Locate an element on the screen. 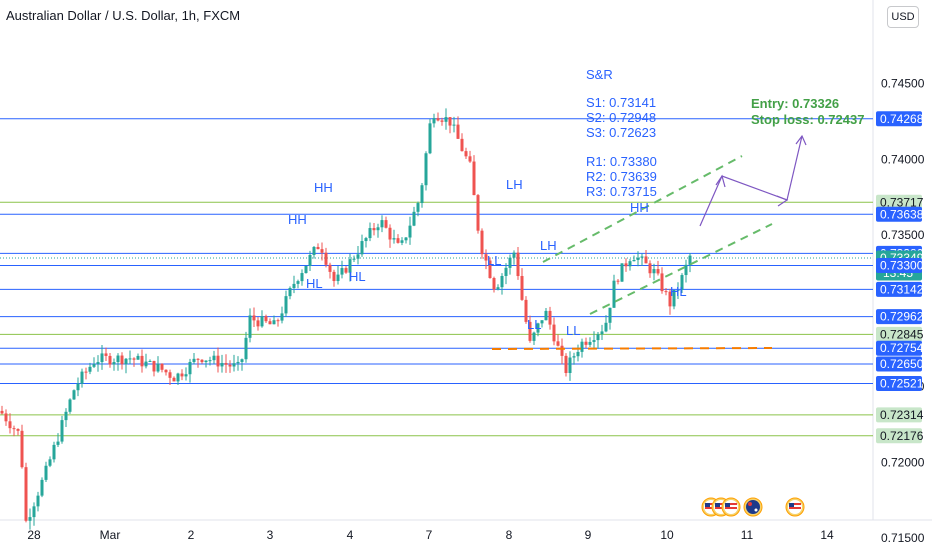 This screenshot has height=550, width=932. arrow-head-icon is located at coordinates (782, 201).